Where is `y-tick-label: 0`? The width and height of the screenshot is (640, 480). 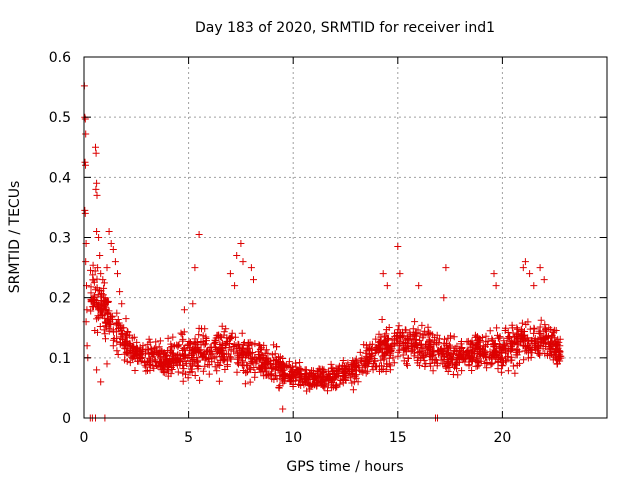 y-tick-label: 0 is located at coordinates (66, 419).